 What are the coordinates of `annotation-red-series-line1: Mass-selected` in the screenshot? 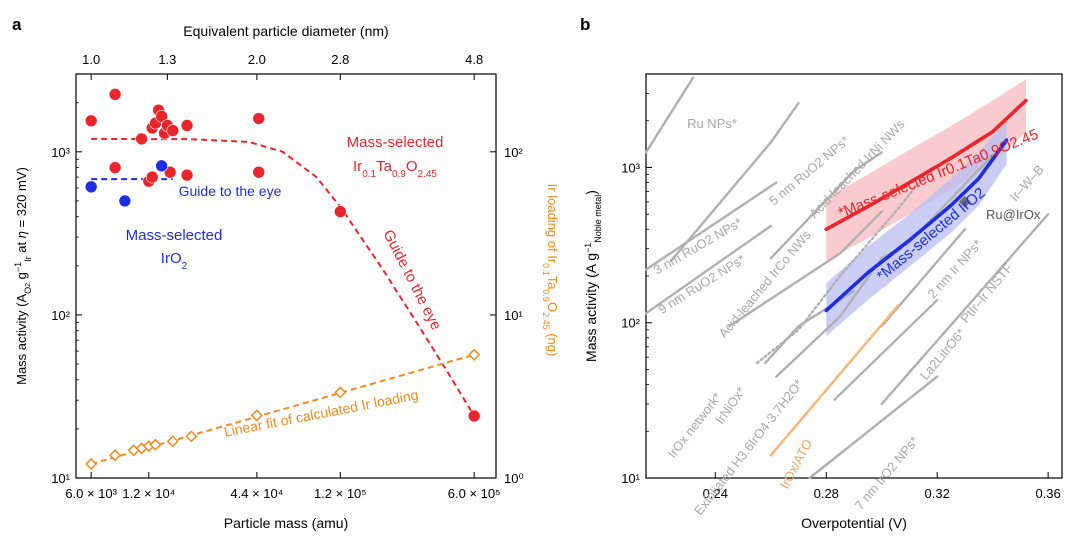 It's located at (395, 142).